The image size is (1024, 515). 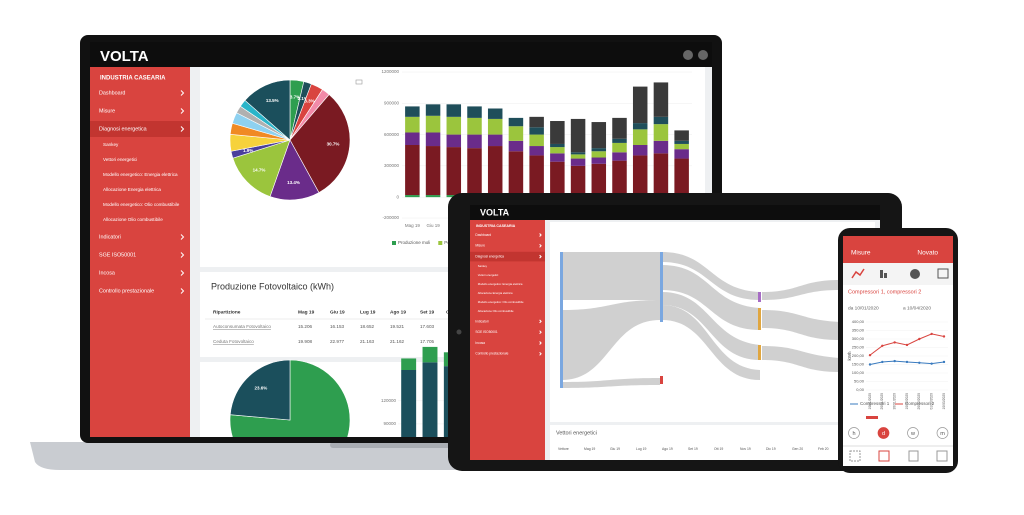 I want to click on slice-label: 23.6%, so click(x=260, y=387).